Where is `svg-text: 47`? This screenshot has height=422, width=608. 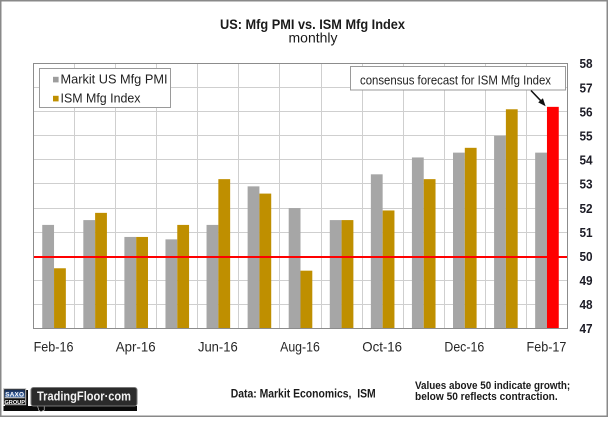 svg-text: 47 is located at coordinates (586, 329).